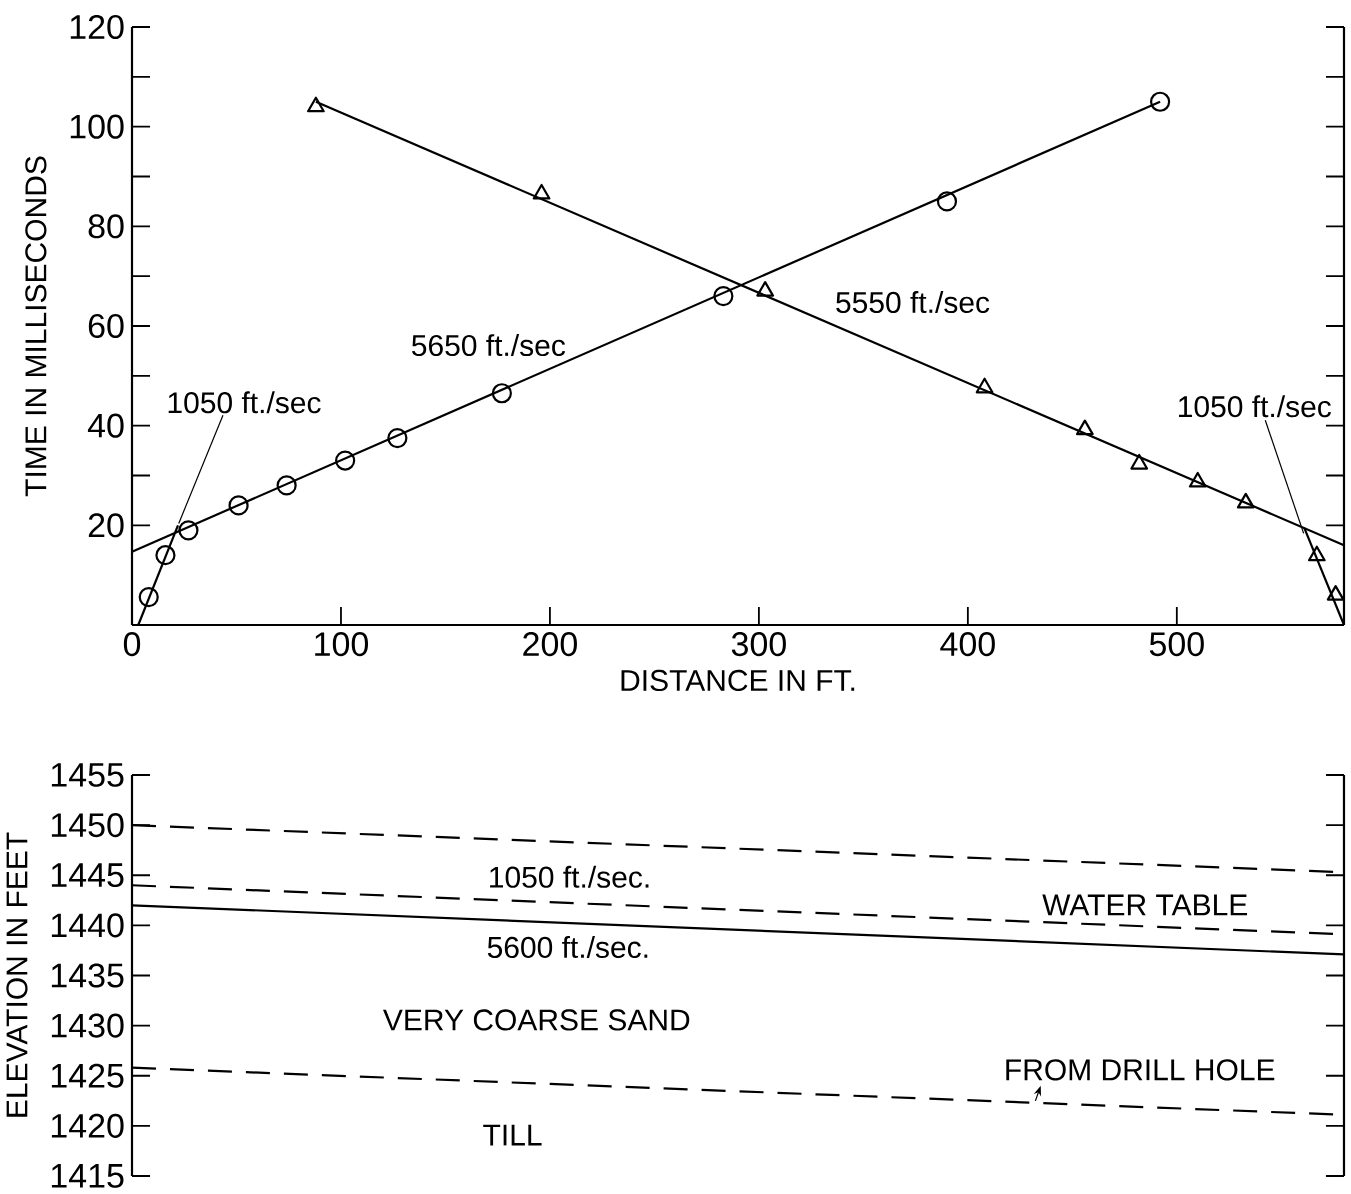 The image size is (1351, 1194). What do you see at coordinates (550, 644) in the screenshot?
I see `x-tick-label: 200` at bounding box center [550, 644].